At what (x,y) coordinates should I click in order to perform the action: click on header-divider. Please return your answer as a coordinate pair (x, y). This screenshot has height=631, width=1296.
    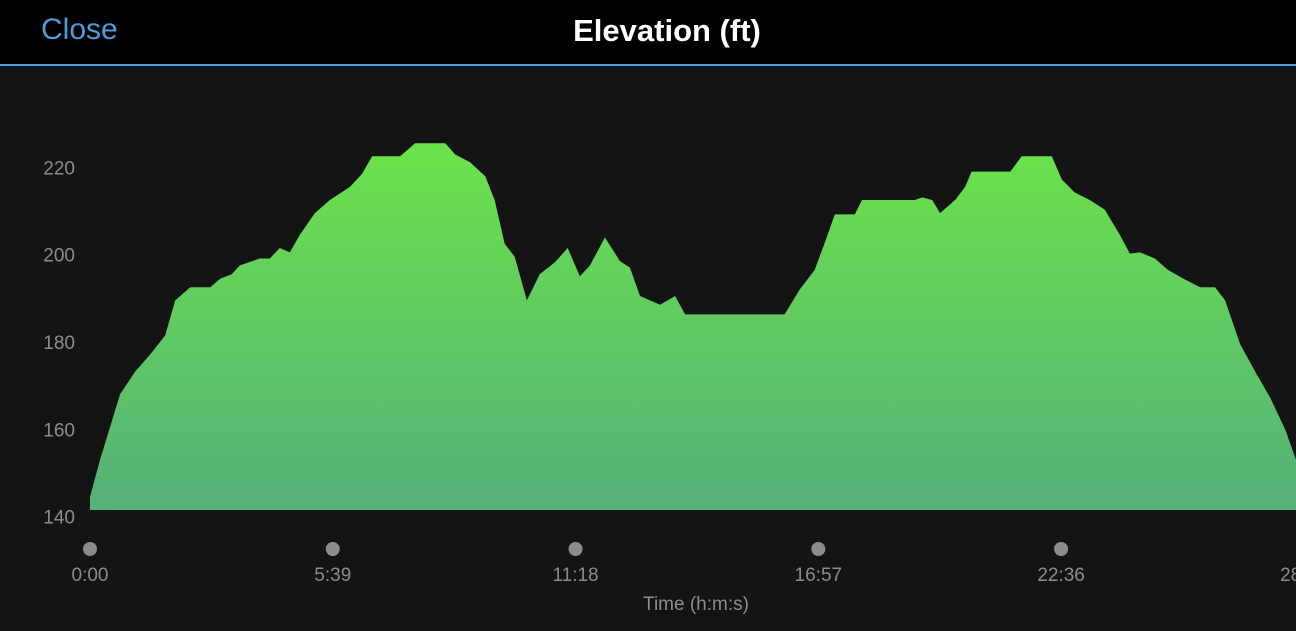
    Looking at the image, I should click on (648, 65).